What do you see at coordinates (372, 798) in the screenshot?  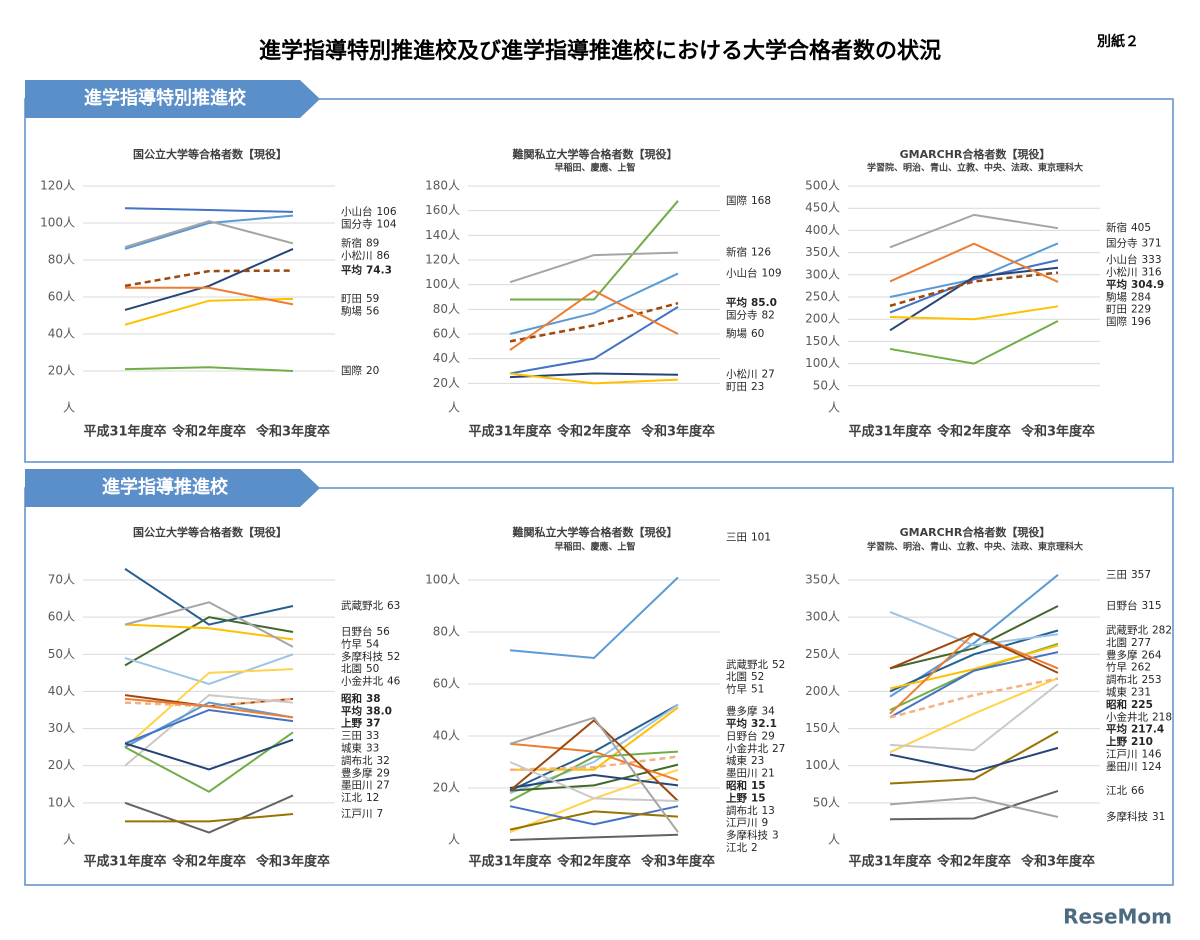 I see `value-label: 12` at bounding box center [372, 798].